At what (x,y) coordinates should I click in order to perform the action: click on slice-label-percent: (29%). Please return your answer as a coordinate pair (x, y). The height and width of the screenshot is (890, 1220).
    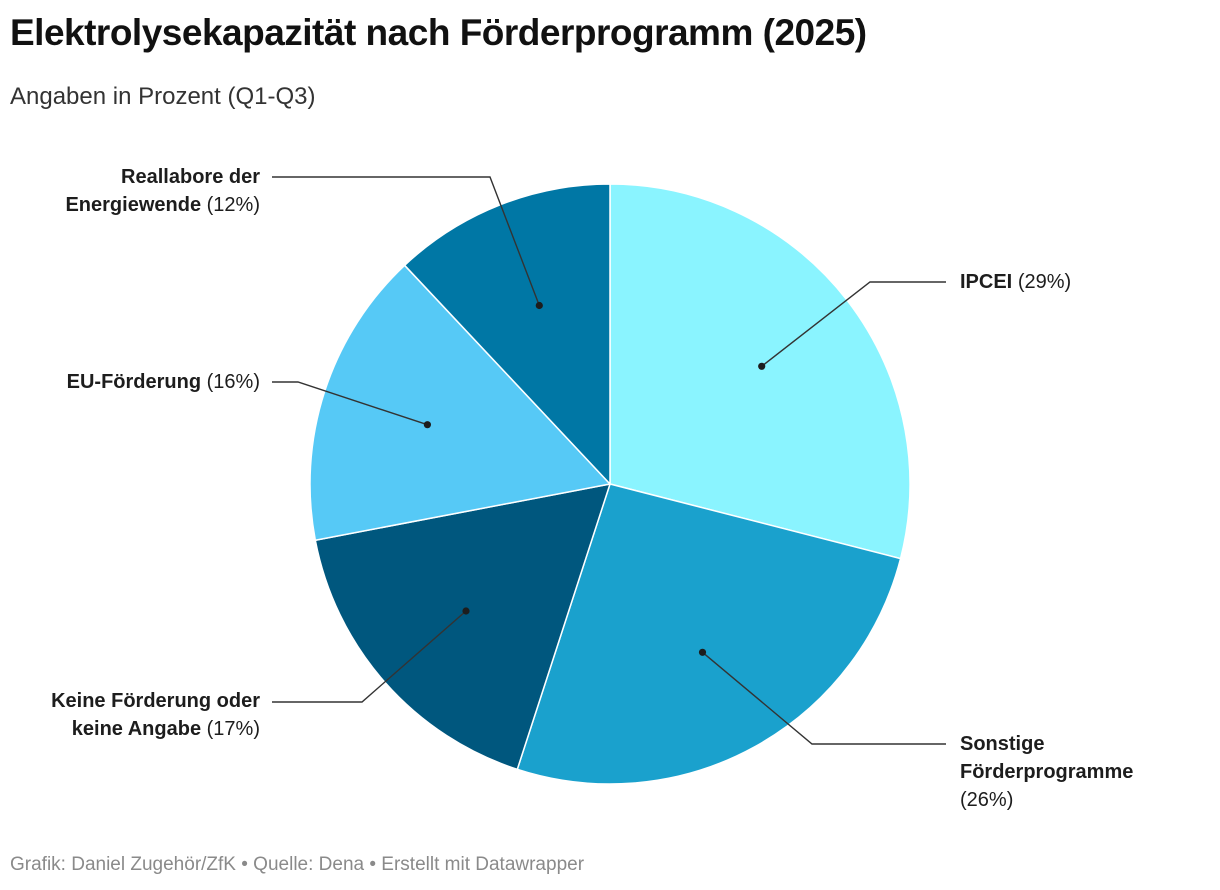
    Looking at the image, I should click on (1044, 282).